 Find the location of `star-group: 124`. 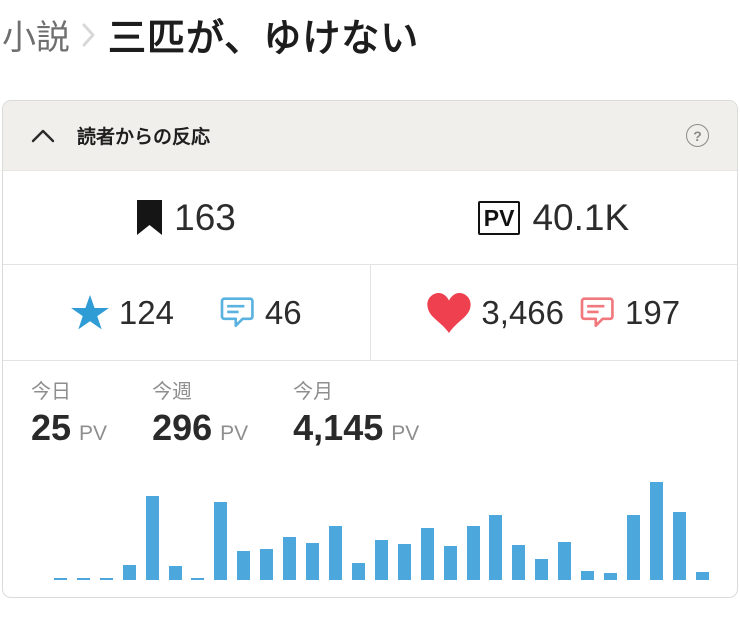

star-group: 124 is located at coordinates (122, 312).